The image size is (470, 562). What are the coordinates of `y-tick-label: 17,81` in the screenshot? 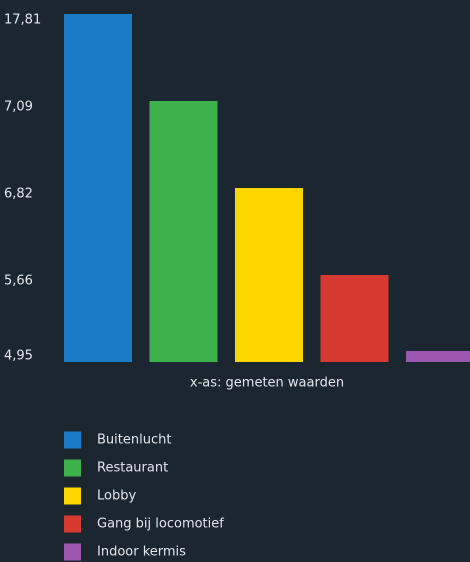 It's located at (22, 20).